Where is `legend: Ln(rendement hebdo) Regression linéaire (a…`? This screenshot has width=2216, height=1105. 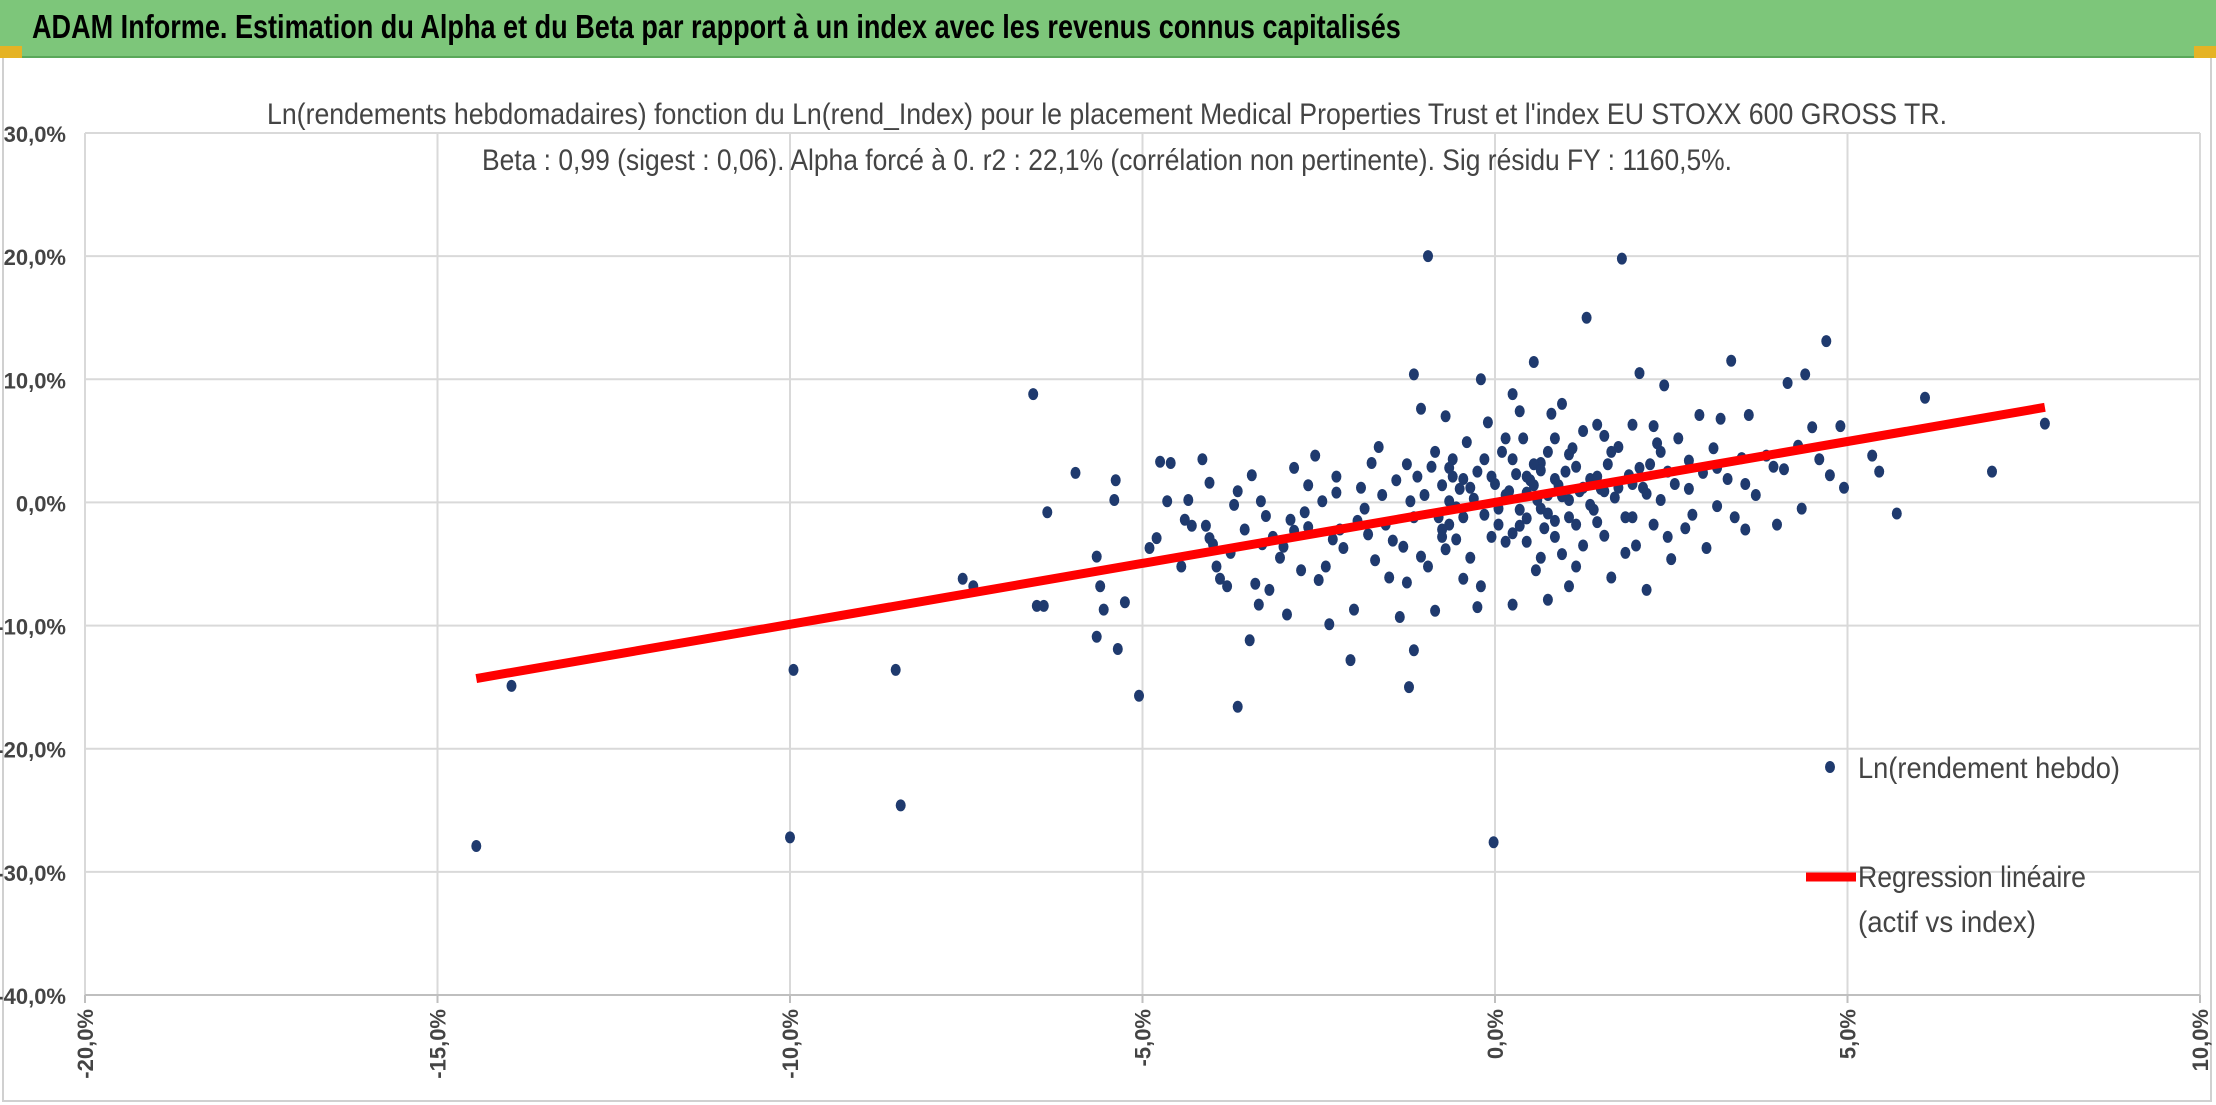 legend: Ln(rendement hebdo) Regression linéaire (a… is located at coordinates (1963, 845).